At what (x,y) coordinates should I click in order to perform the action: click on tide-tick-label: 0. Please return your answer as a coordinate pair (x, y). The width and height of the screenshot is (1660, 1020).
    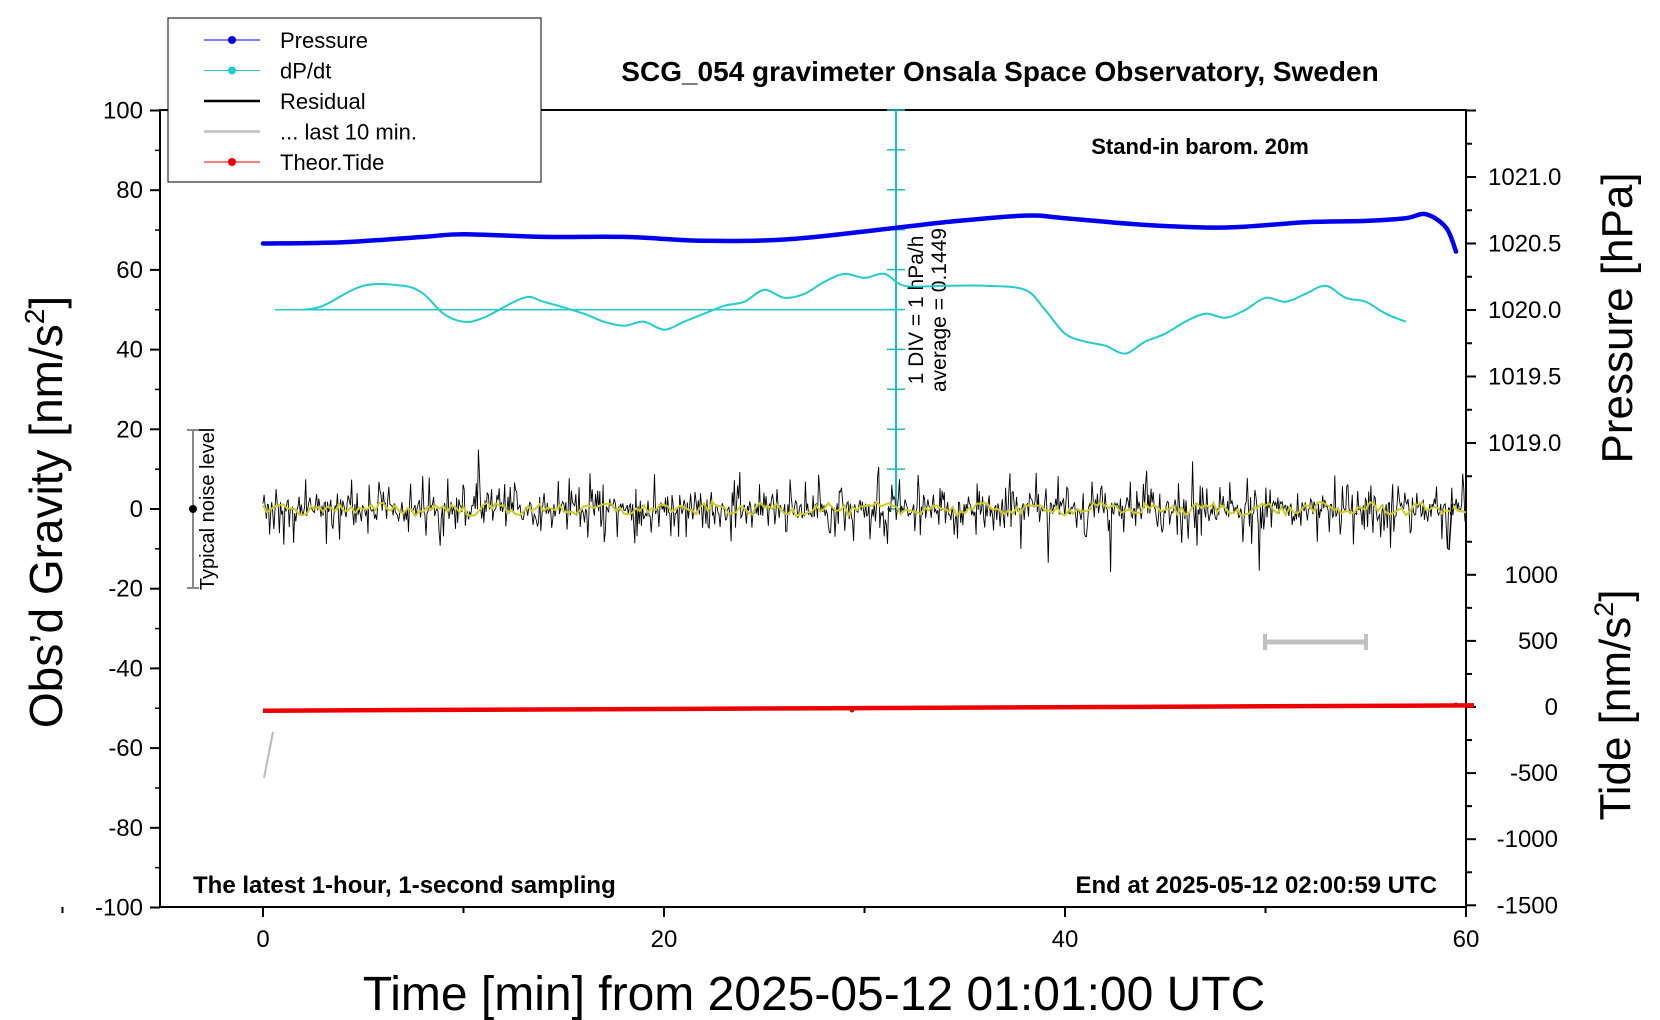
    Looking at the image, I should click on (1551, 707).